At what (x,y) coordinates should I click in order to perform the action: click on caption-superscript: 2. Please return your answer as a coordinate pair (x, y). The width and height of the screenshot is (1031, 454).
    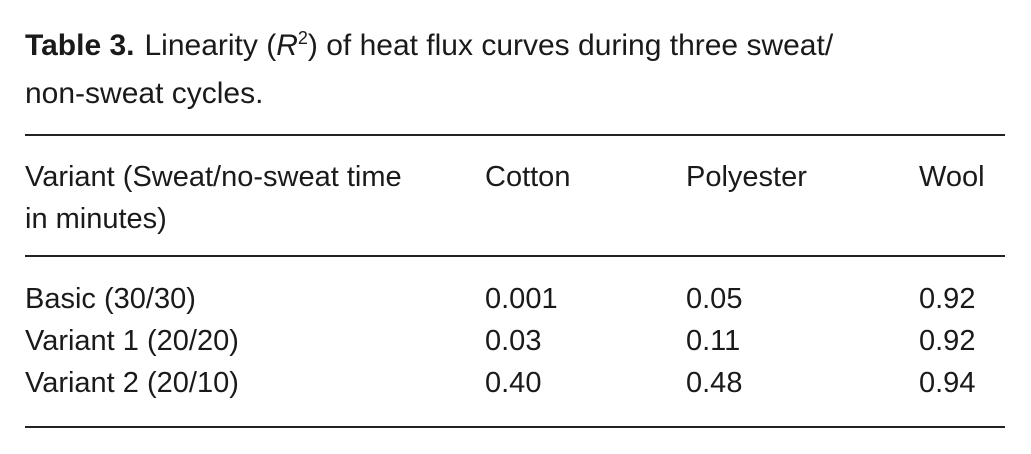
    Looking at the image, I should click on (302, 38).